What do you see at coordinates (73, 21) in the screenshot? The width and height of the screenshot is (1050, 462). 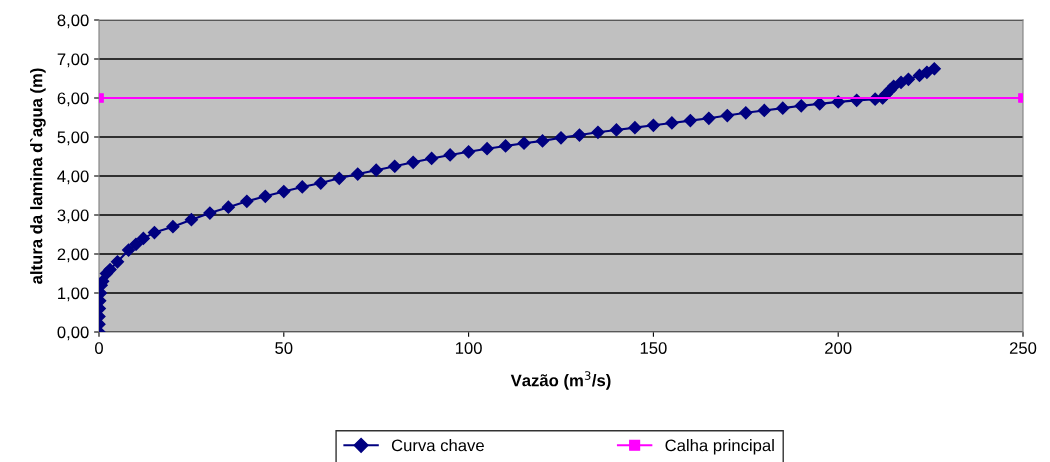 I see `y-tick-label: 8,00` at bounding box center [73, 21].